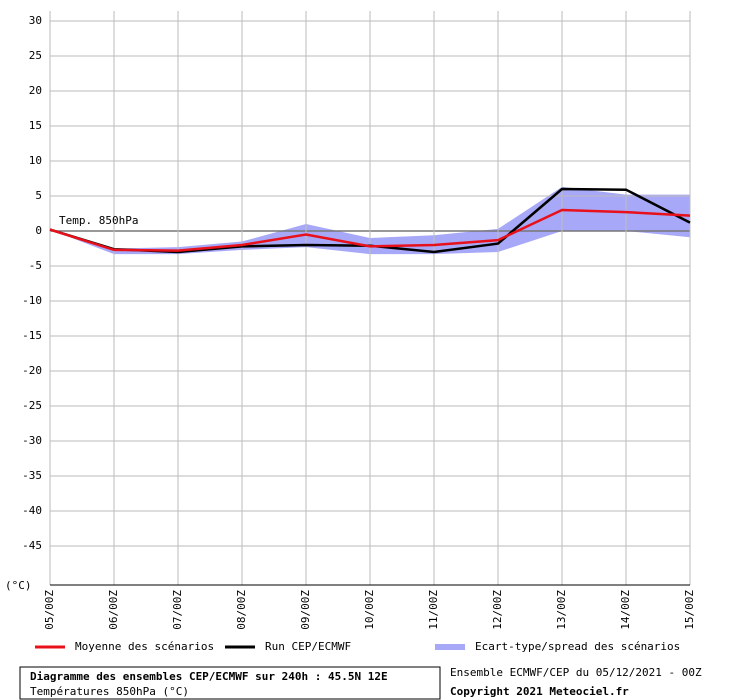  What do you see at coordinates (32, 370) in the screenshot?
I see `y-tick-label: -20` at bounding box center [32, 370].